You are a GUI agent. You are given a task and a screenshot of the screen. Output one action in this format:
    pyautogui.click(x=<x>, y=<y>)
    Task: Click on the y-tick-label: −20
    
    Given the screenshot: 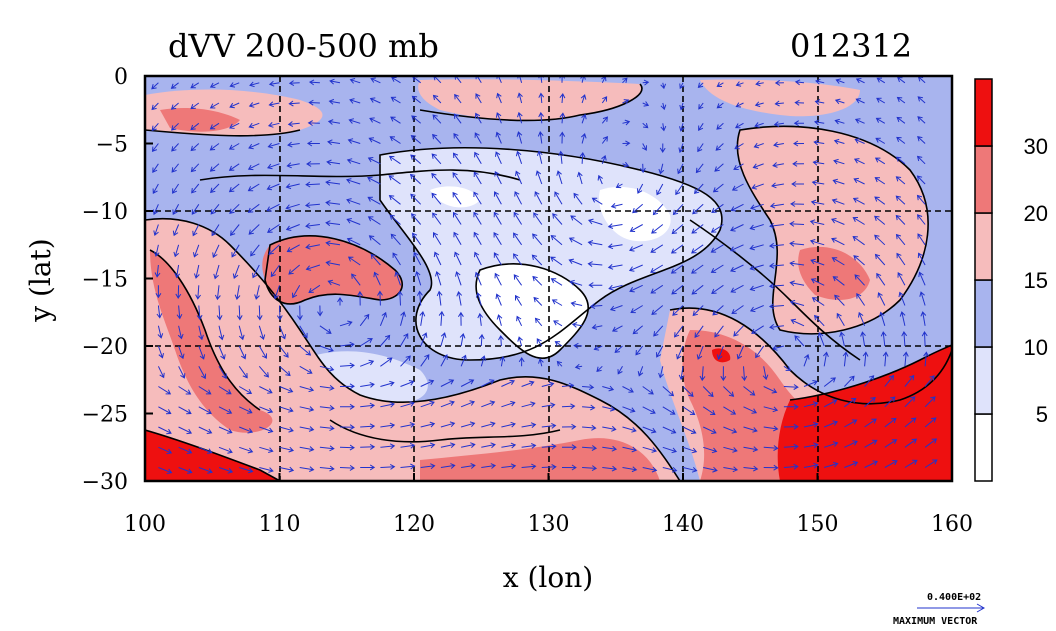 What is the action you would take?
    pyautogui.click(x=105, y=347)
    